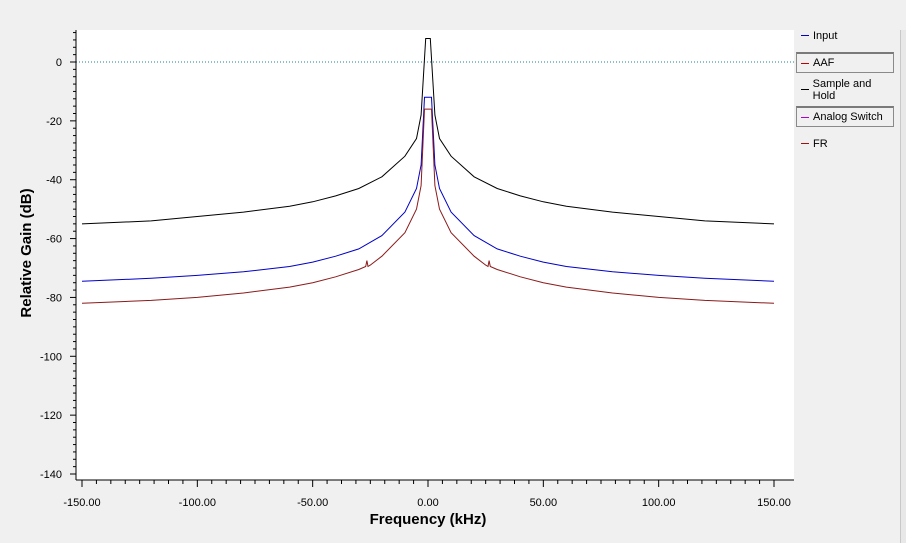 The width and height of the screenshot is (906, 543). Describe the element at coordinates (774, 503) in the screenshot. I see `x-tick-label: 150.00` at that location.